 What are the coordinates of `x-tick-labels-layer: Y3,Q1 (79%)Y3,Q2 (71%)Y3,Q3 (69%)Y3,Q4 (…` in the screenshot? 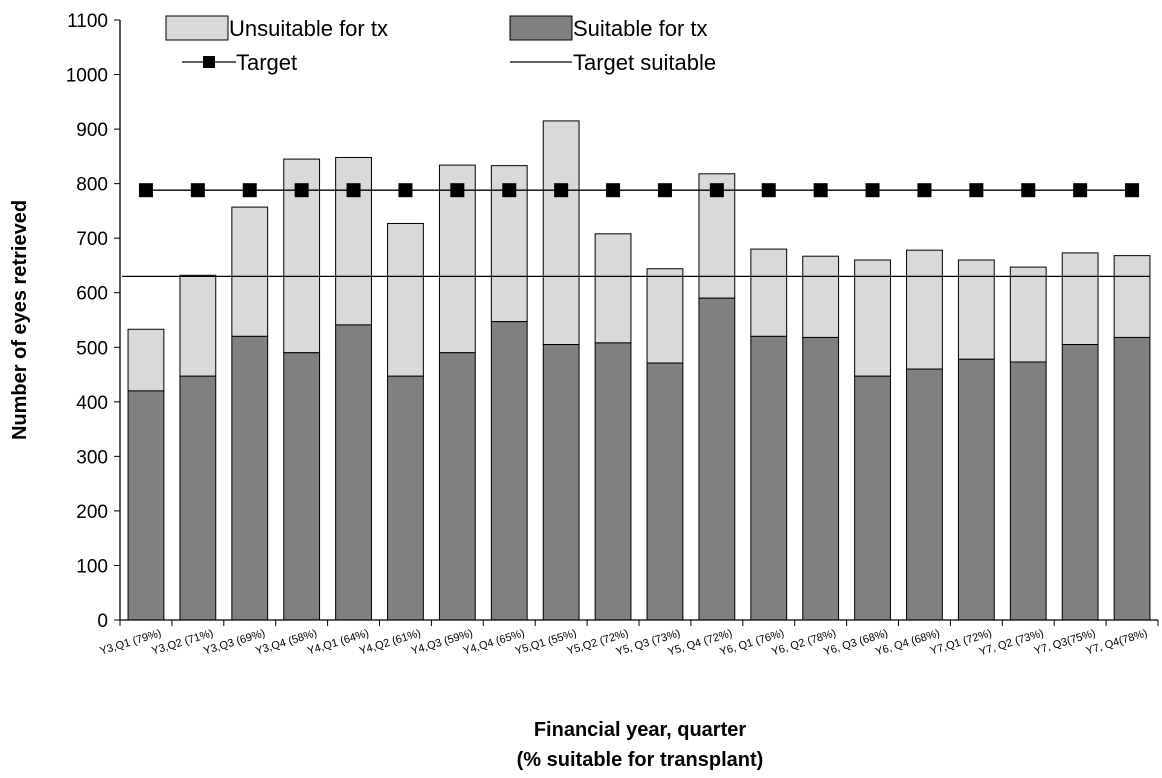 It's located at (624, 642).